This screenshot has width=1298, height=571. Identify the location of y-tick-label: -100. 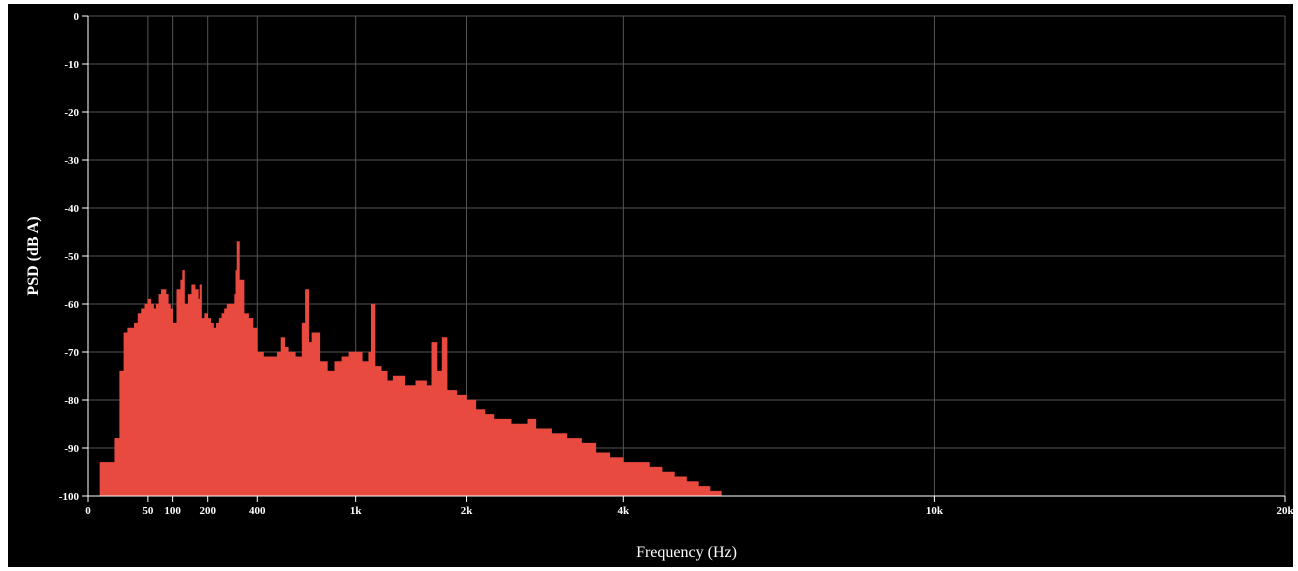
(69, 497).